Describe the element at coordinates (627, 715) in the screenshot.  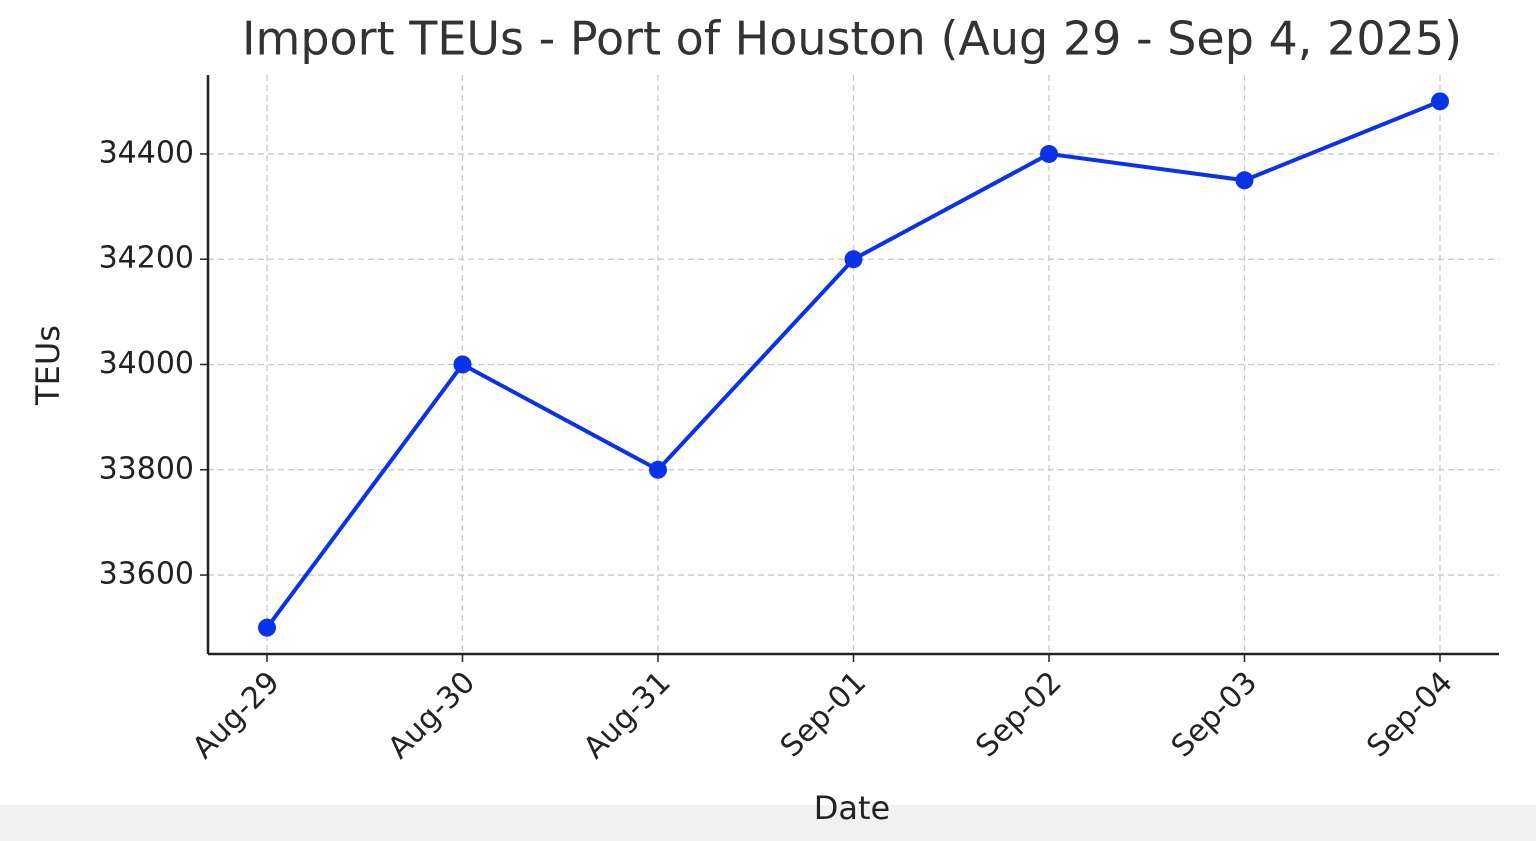
I see `x-tick-label: Aug-31` at that location.